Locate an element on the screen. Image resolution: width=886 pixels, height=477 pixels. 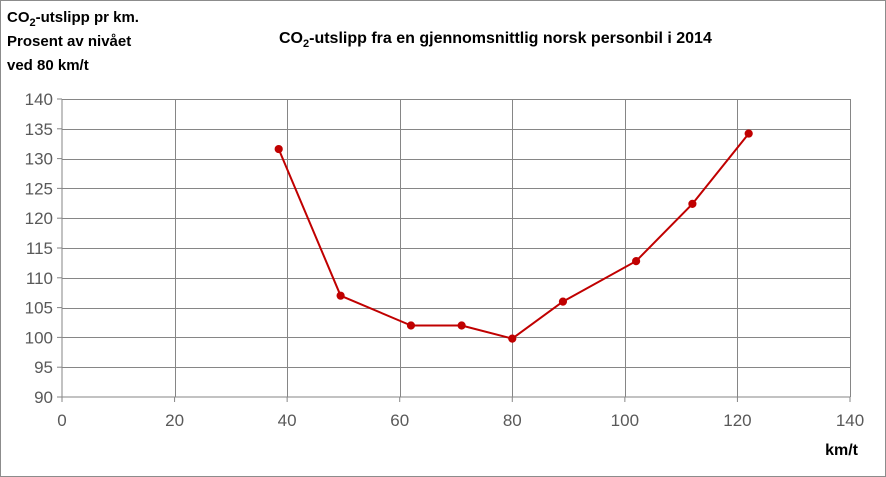
y-axis-label-line-1: CO2-utslipp pr km. is located at coordinates (73, 19).